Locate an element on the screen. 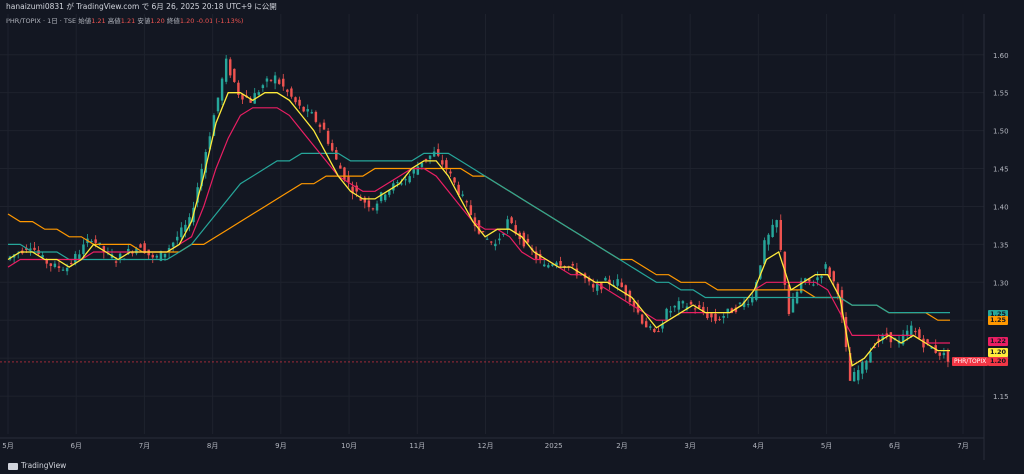 The width and height of the screenshot is (1024, 474). legend-change: -0.01 (-1.13%) is located at coordinates (220, 21).